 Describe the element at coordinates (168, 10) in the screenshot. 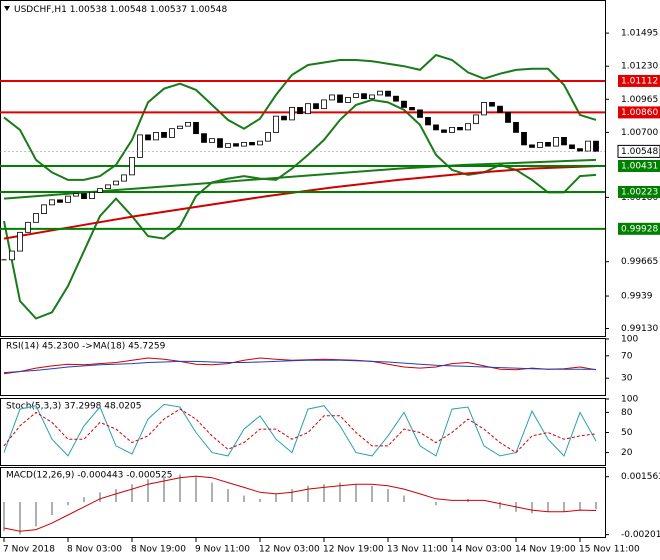

I see `ohlc-value: 1.00537` at that location.